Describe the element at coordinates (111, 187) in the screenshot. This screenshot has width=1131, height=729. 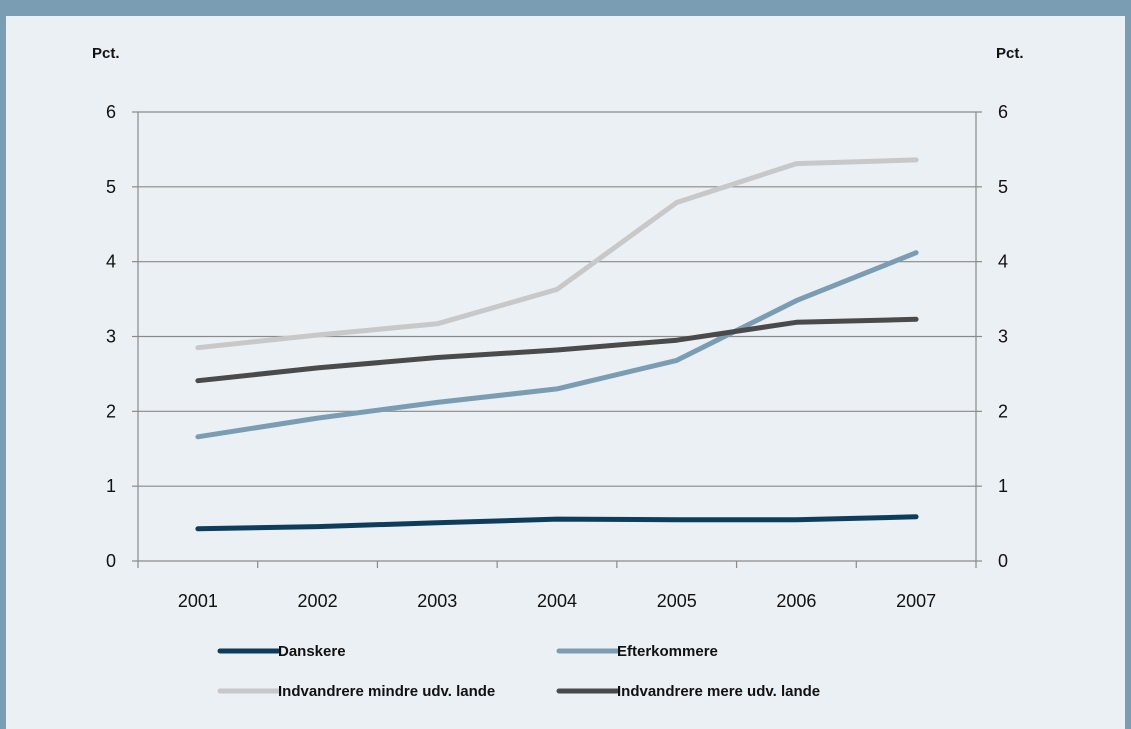
I see `y-tick-label-left: 5` at that location.